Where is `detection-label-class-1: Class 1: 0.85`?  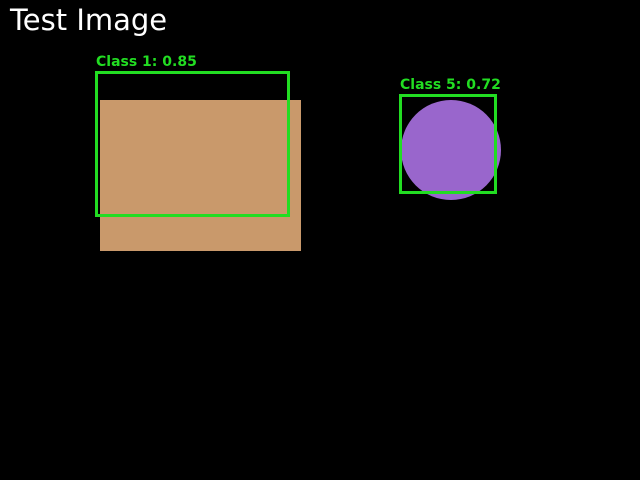 detection-label-class-1: Class 1: 0.85 is located at coordinates (146, 62).